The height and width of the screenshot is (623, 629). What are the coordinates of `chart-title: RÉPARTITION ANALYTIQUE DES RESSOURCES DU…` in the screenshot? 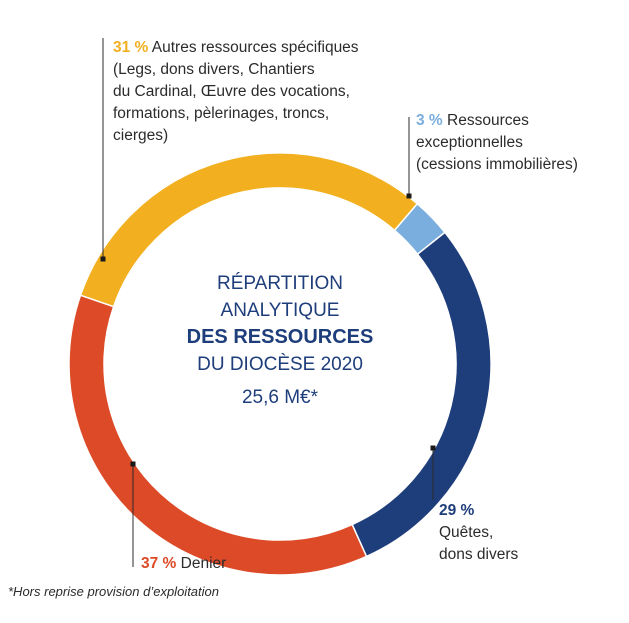 It's located at (280, 340).